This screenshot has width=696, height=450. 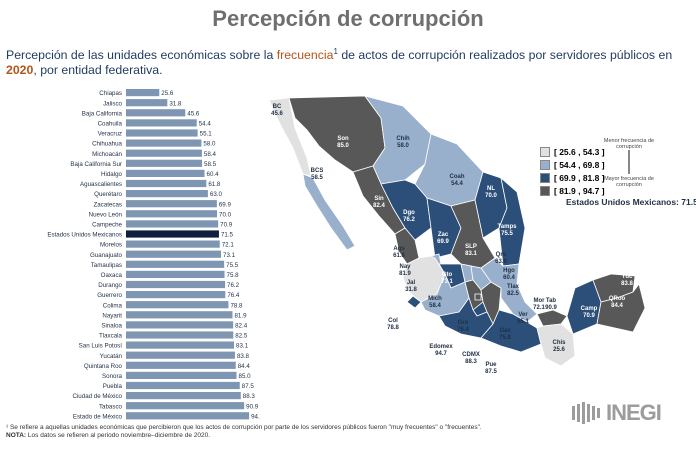 What do you see at coordinates (317, 171) in the screenshot?
I see `map-state-abbr: BCS` at bounding box center [317, 171].